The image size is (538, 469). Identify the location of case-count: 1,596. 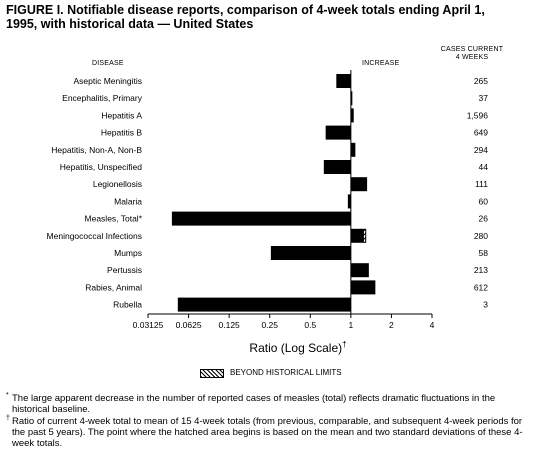
(478, 115).